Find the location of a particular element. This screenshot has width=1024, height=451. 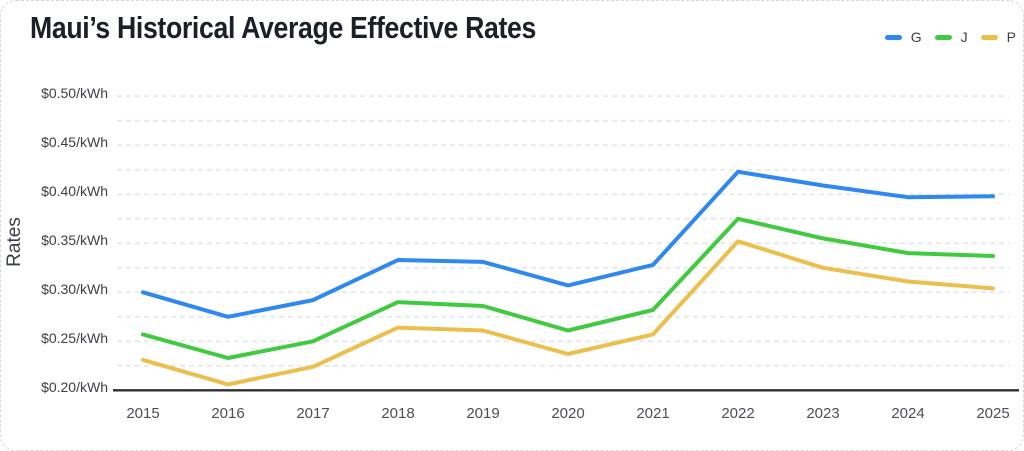

x-tick-label: 2017 is located at coordinates (313, 413).